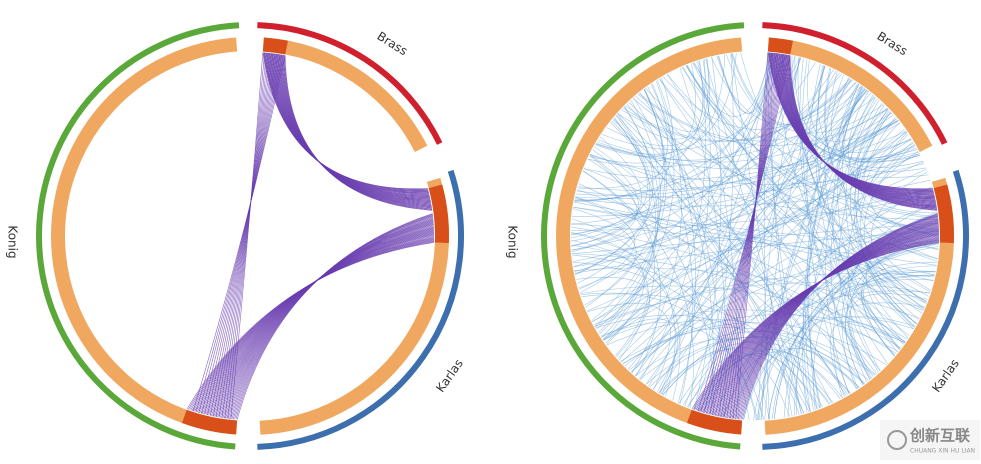 The height and width of the screenshot is (464, 981). What do you see at coordinates (392, 43) in the screenshot?
I see `segment-label: Brass` at bounding box center [392, 43].